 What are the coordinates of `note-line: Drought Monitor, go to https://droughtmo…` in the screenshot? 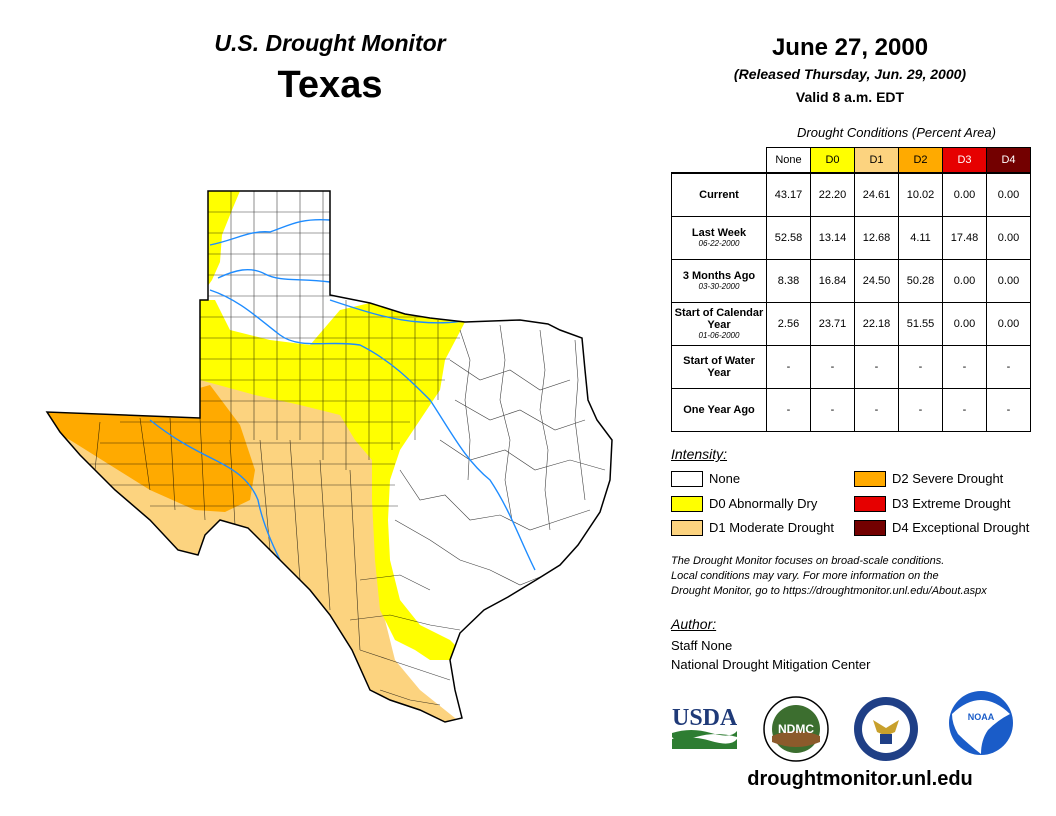 It's located at (829, 591).